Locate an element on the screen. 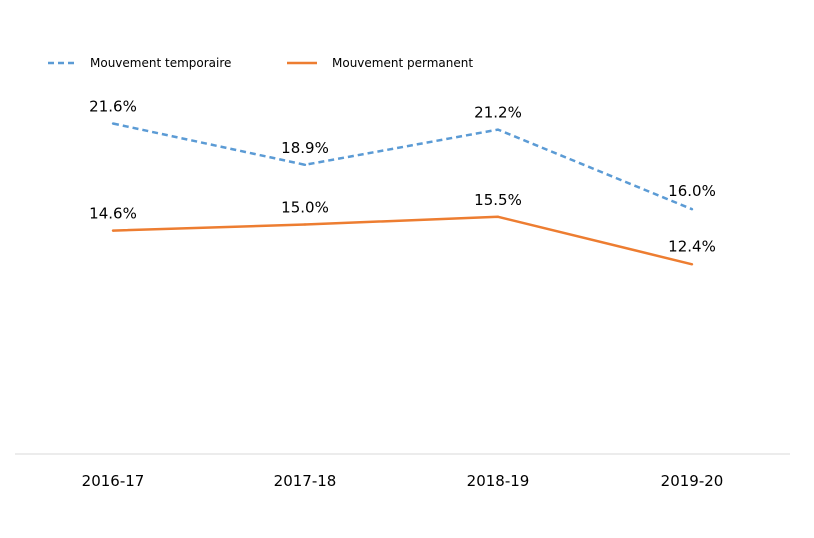 The image size is (814, 538). x-tick-label: 2016-17 is located at coordinates (113, 481).